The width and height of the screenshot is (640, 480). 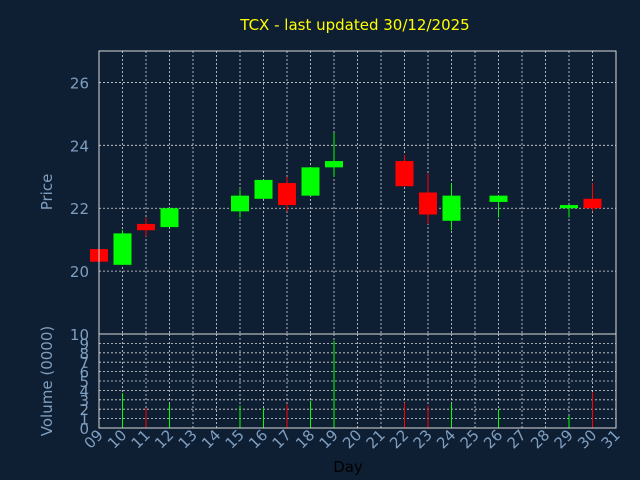 I want to click on volume-tick-label: 0, so click(x=84, y=429).